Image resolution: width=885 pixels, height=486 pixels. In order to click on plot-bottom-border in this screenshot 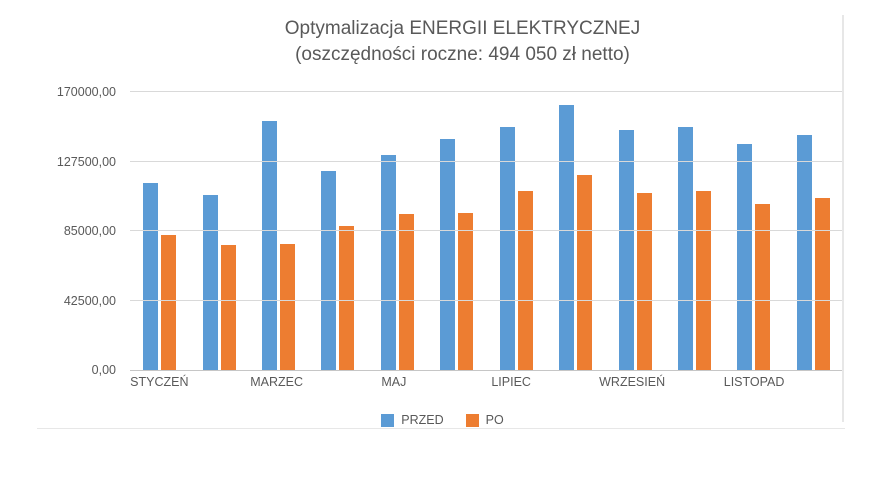, I will do `click(441, 428)`.